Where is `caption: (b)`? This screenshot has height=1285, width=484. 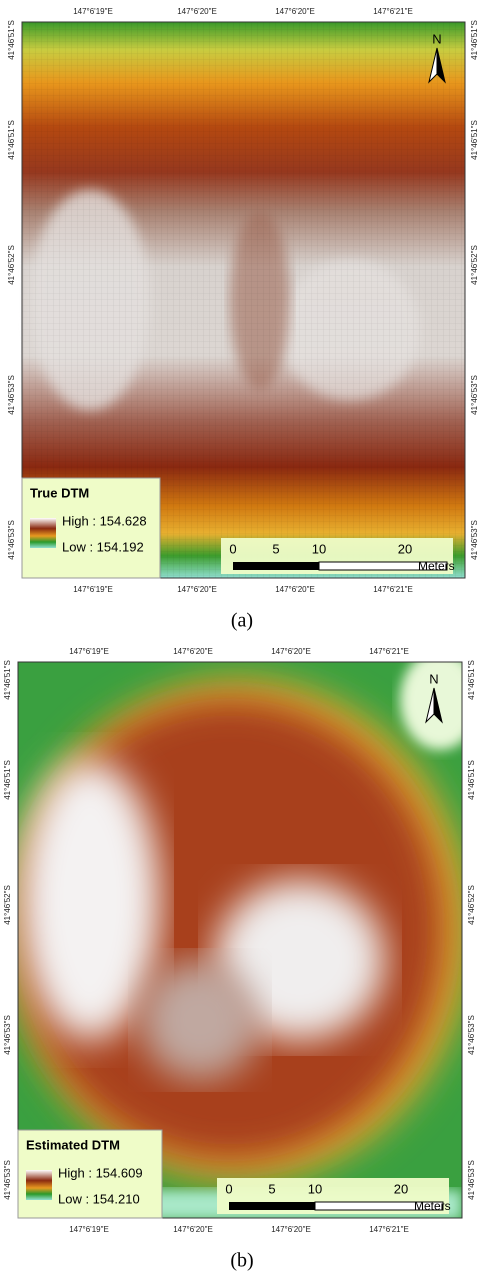
caption: (b) is located at coordinates (241, 1261).